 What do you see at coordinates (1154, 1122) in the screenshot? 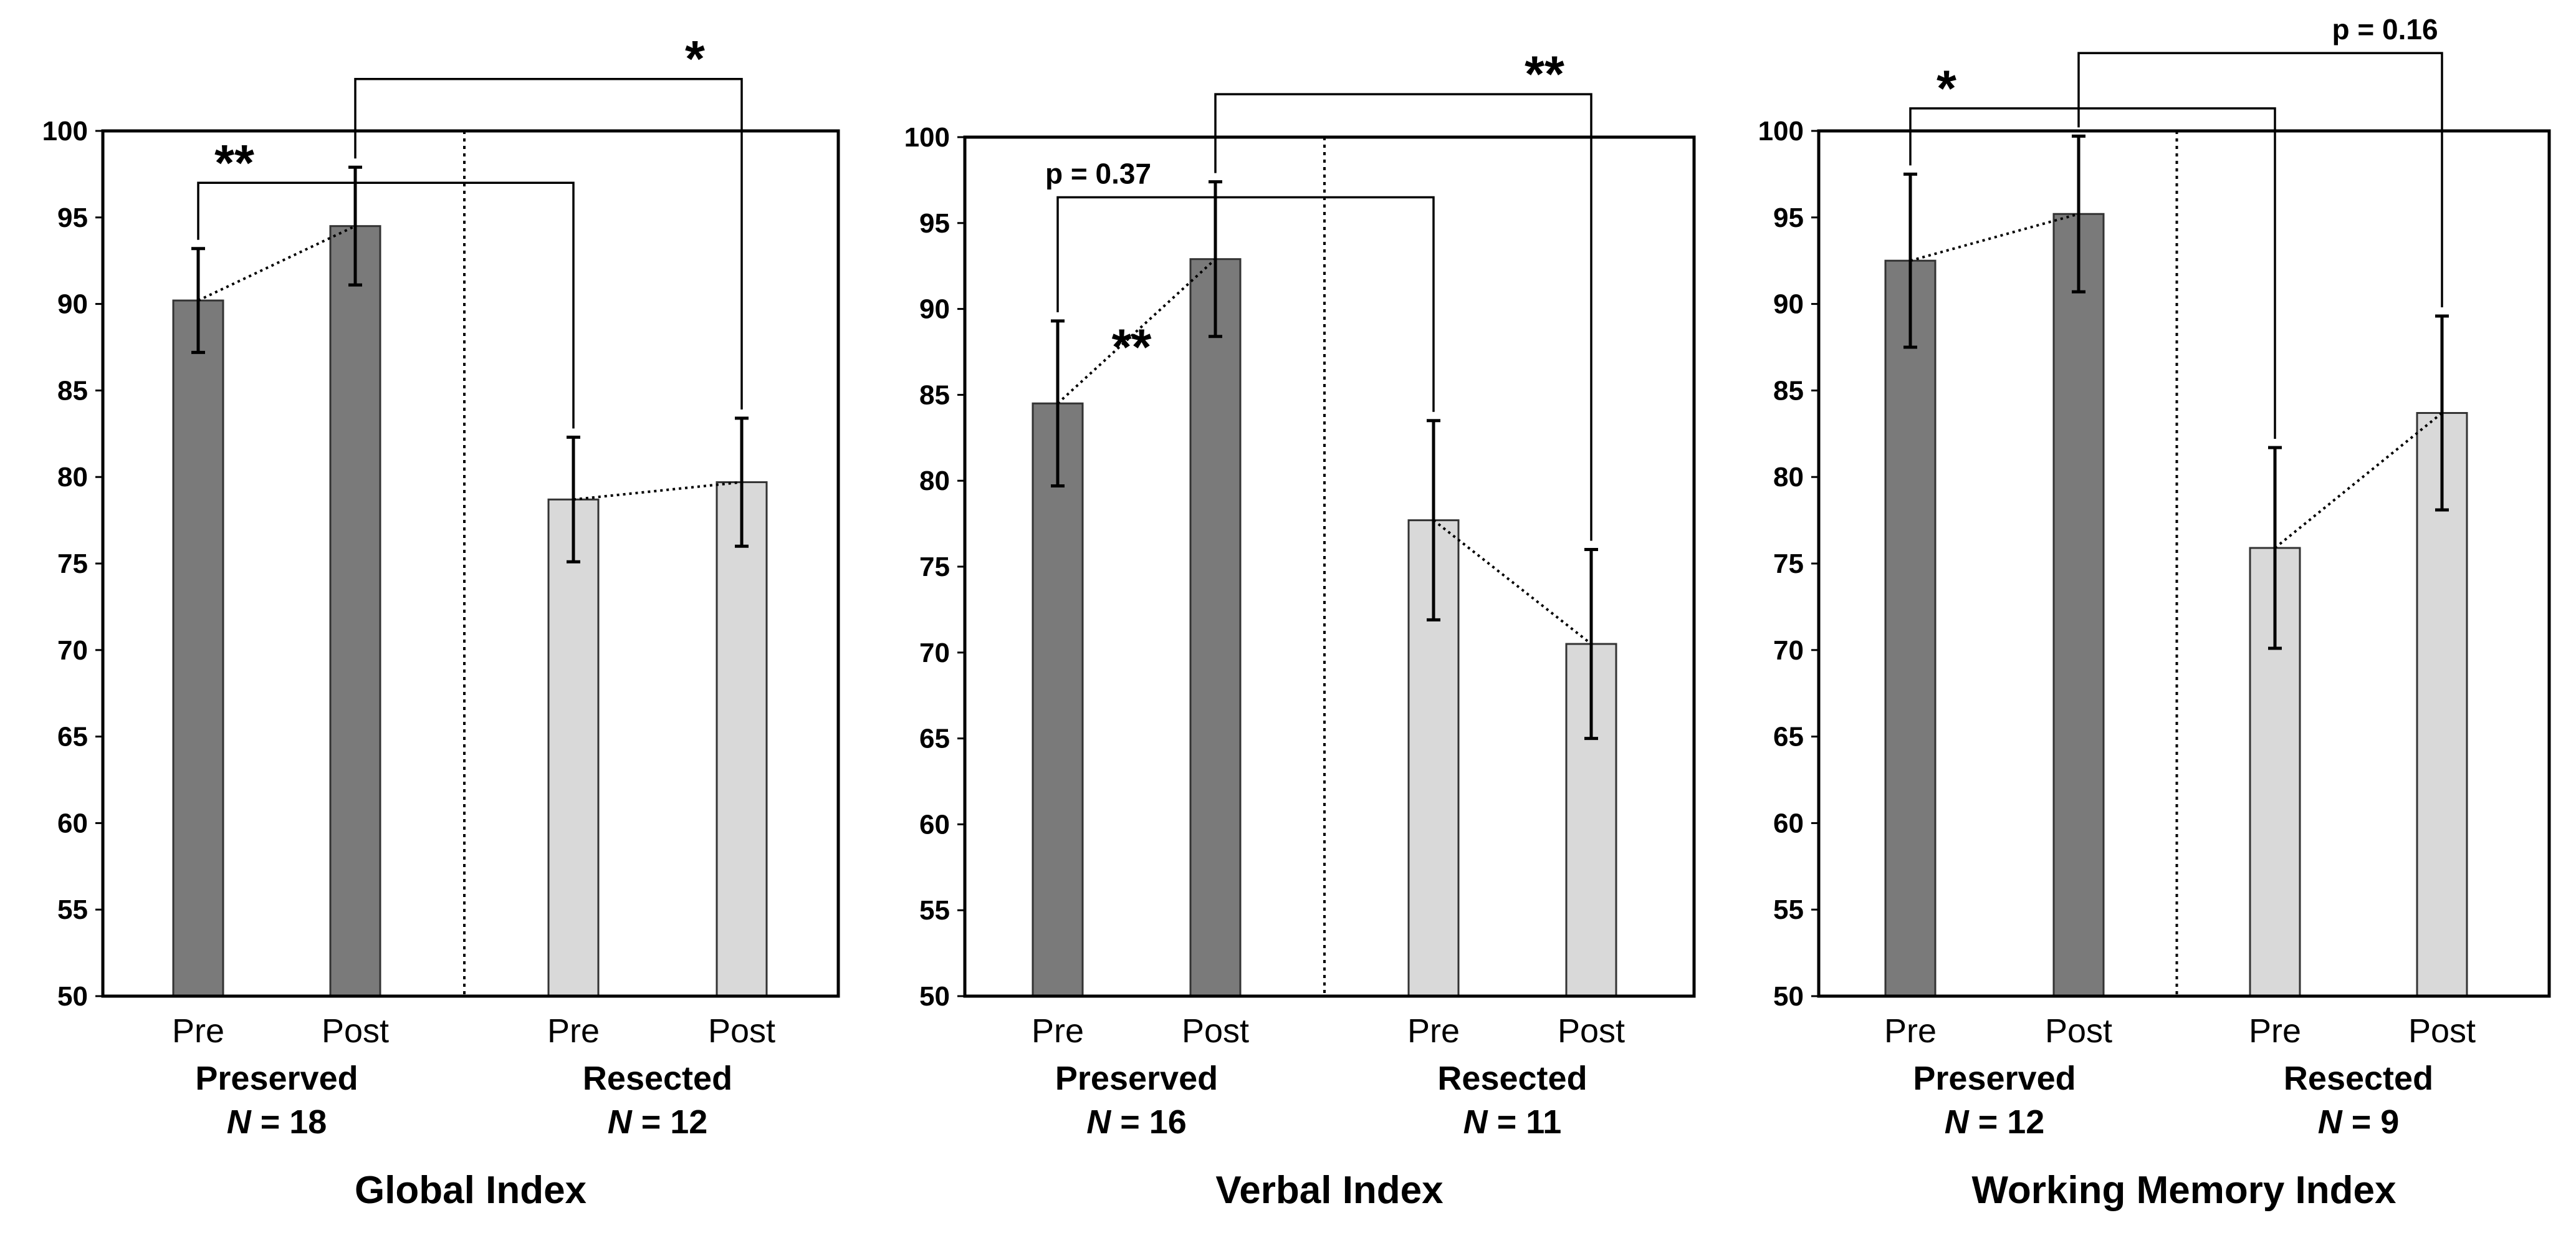
I see `sample-size-value: = 16` at bounding box center [1154, 1122].